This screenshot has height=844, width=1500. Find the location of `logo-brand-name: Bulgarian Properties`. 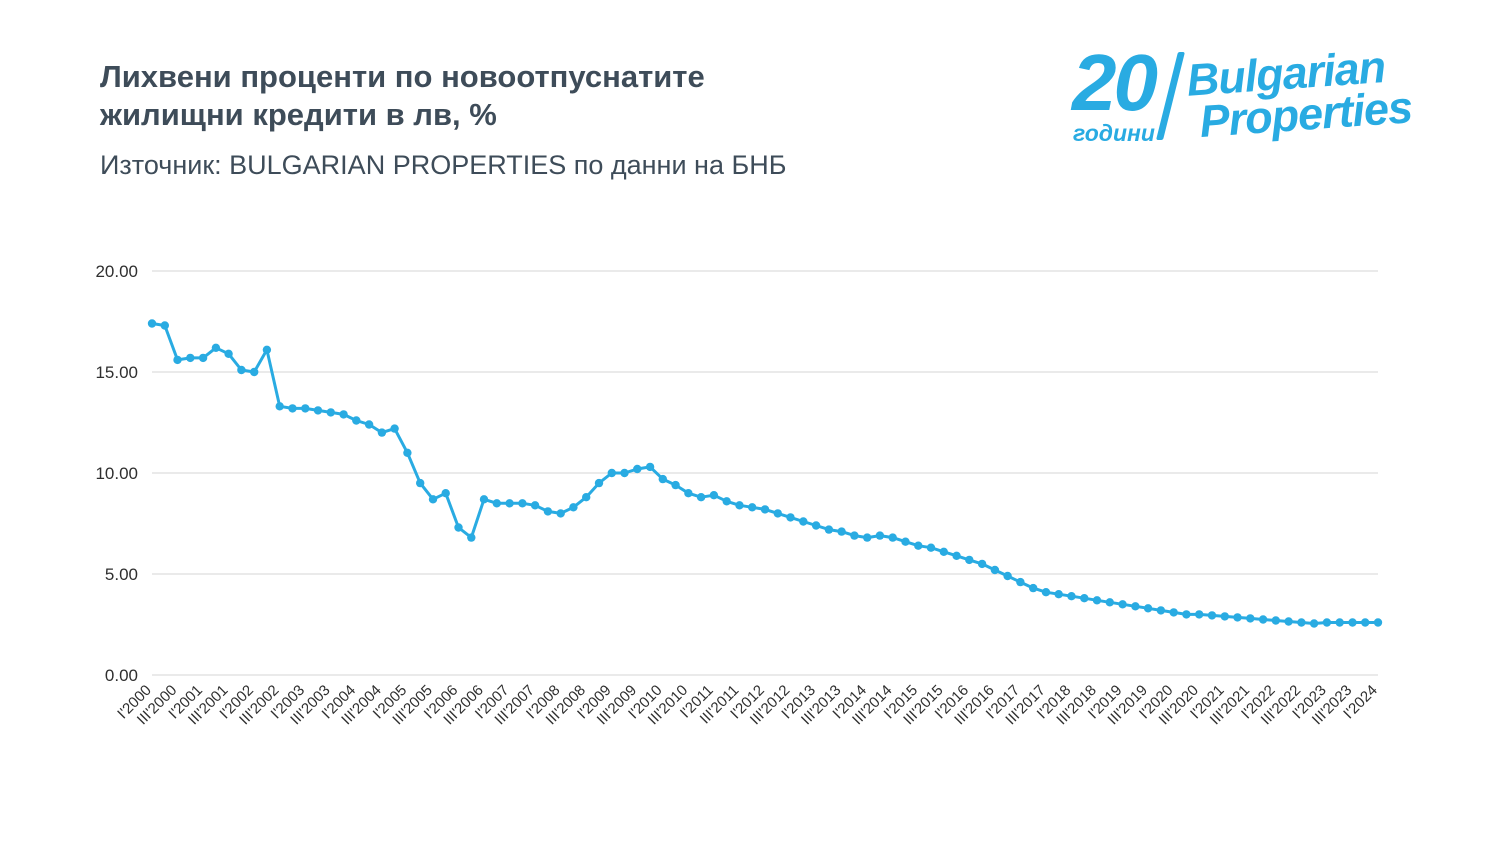

logo-brand-name: Bulgarian Properties is located at coordinates (1299, 94).